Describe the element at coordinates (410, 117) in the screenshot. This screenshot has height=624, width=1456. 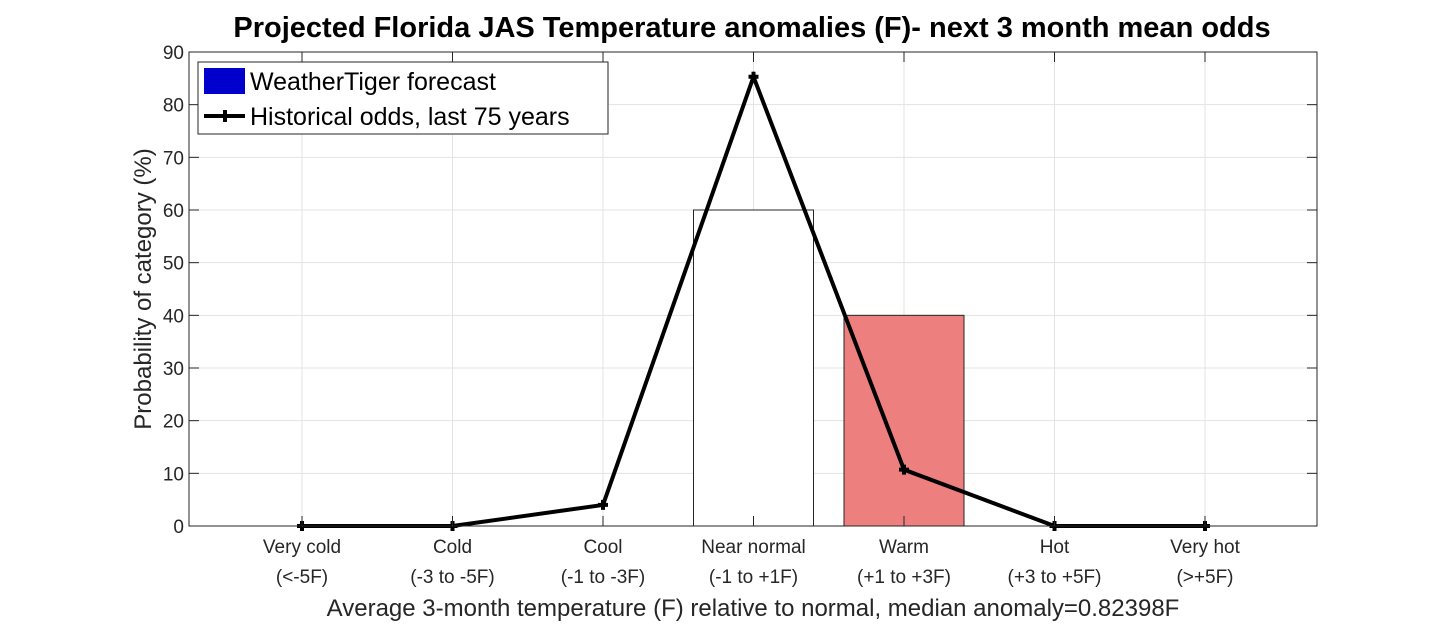
I see `legend-historical-label: Historical odds, last 75 years` at that location.